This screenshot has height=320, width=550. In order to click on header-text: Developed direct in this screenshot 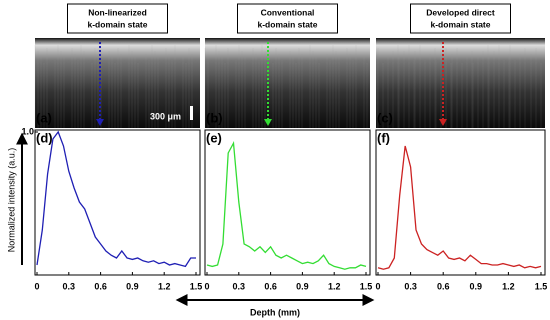, I will do `click(460, 12)`.